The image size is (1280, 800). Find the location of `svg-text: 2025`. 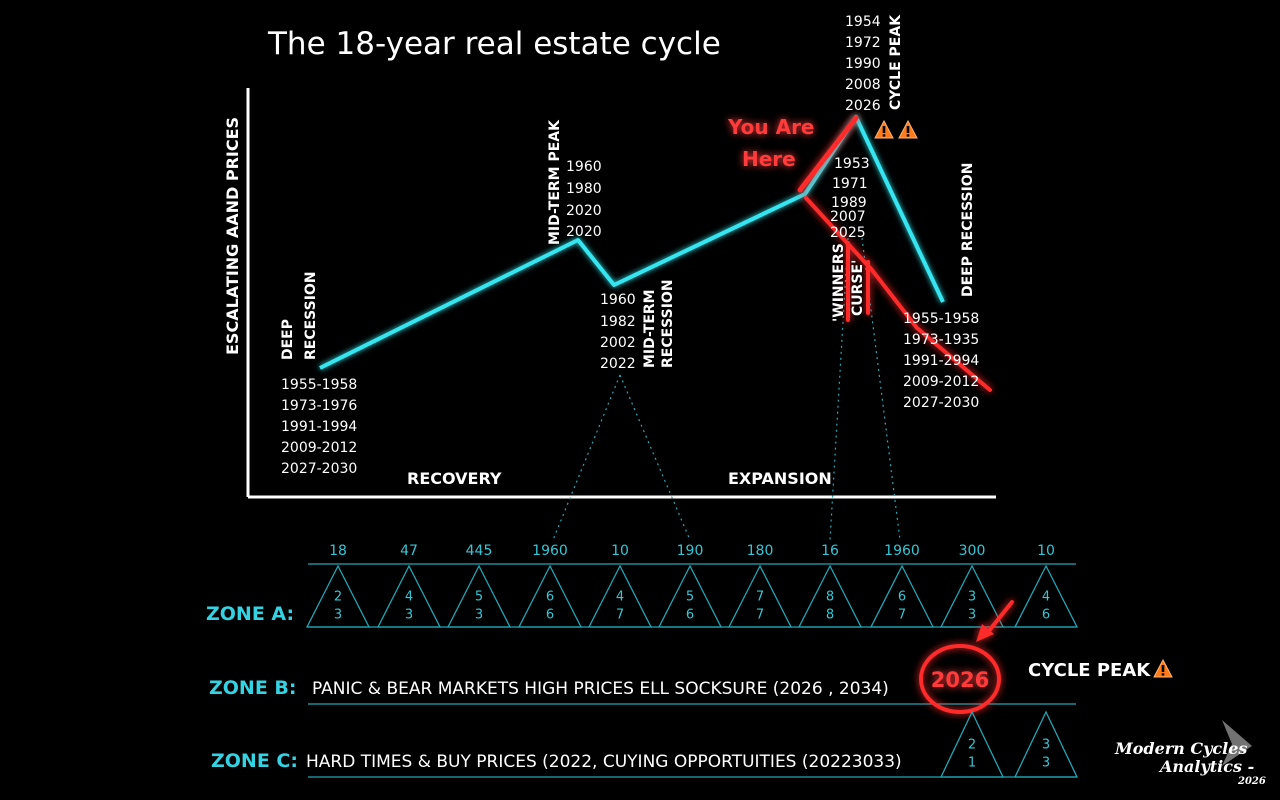

svg-text: 2025 is located at coordinates (848, 233).